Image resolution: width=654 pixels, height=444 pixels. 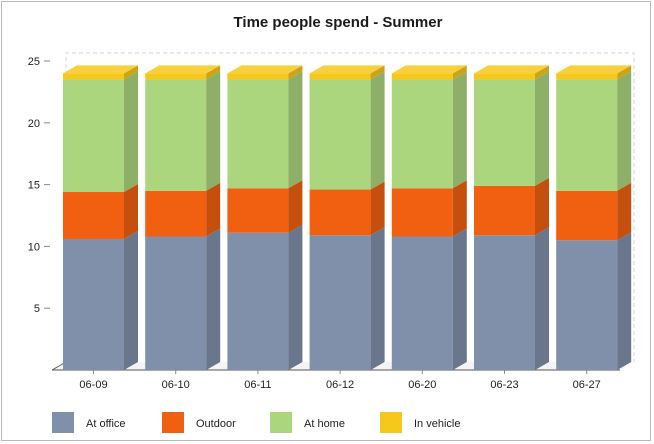 I want to click on legend-label: At office, so click(x=106, y=424).